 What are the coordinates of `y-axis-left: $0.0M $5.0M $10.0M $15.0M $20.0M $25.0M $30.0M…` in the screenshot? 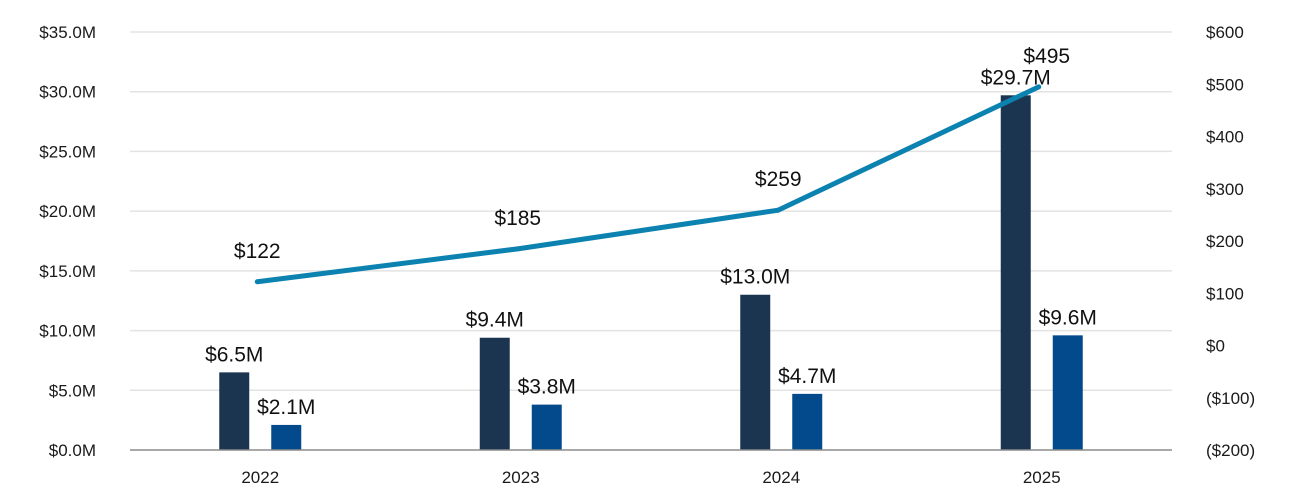 It's located at (67, 241).